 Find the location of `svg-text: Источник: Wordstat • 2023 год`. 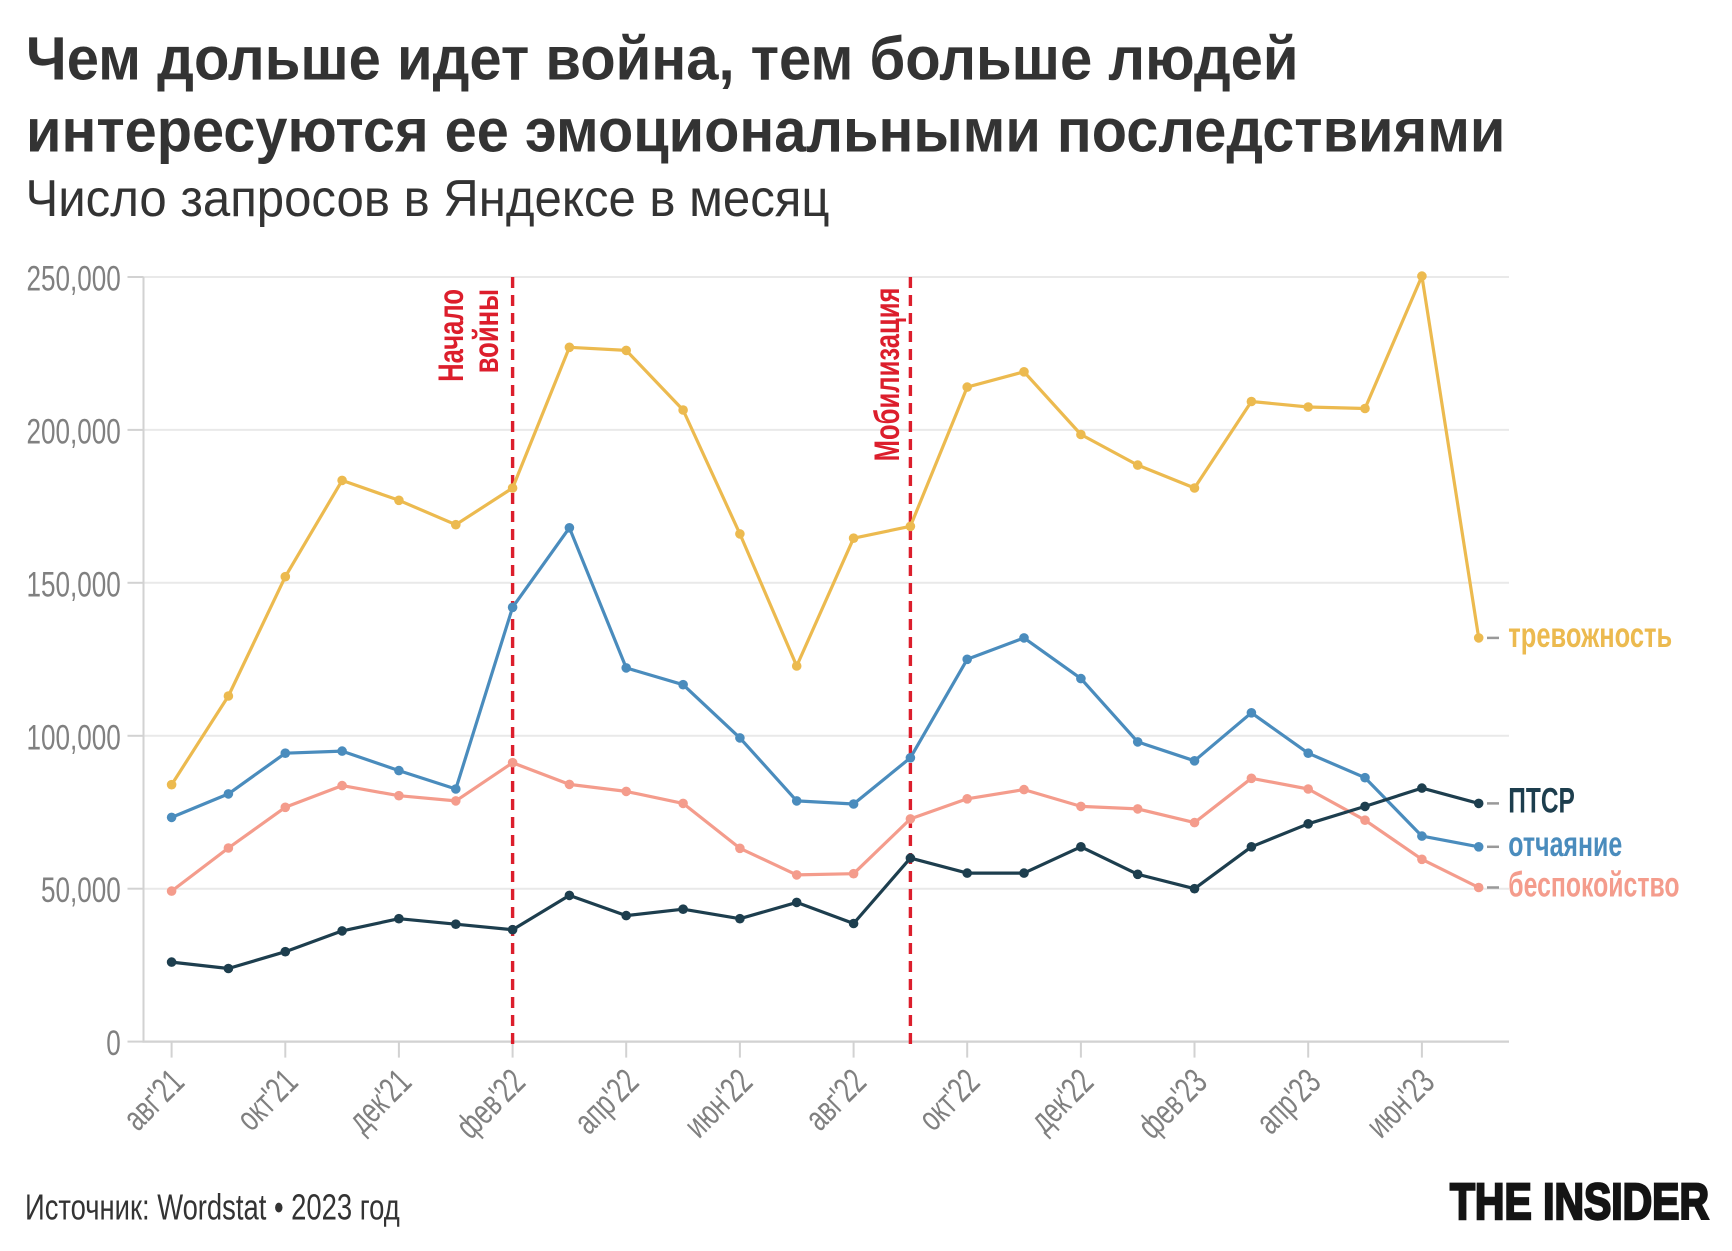

svg-text: Источник: Wordstat • 2023 год is located at coordinates (212, 1207).